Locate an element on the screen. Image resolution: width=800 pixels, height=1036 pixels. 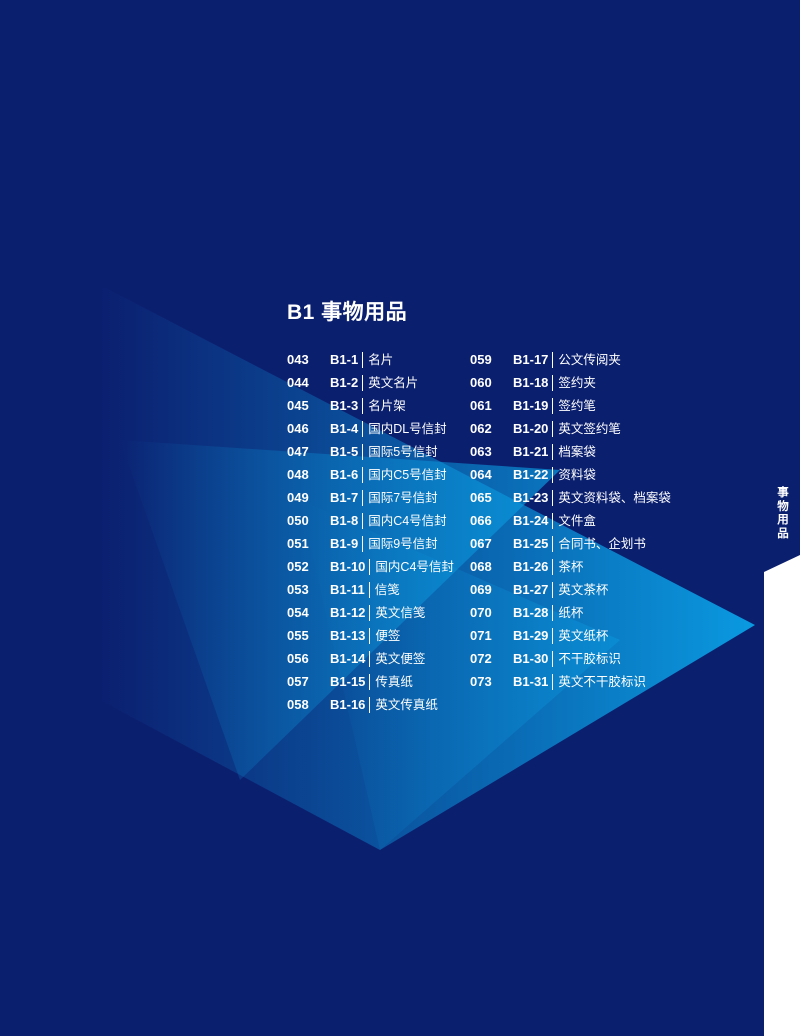
toc-item: 053 B1-11 信笺 is located at coordinates (370, 589).